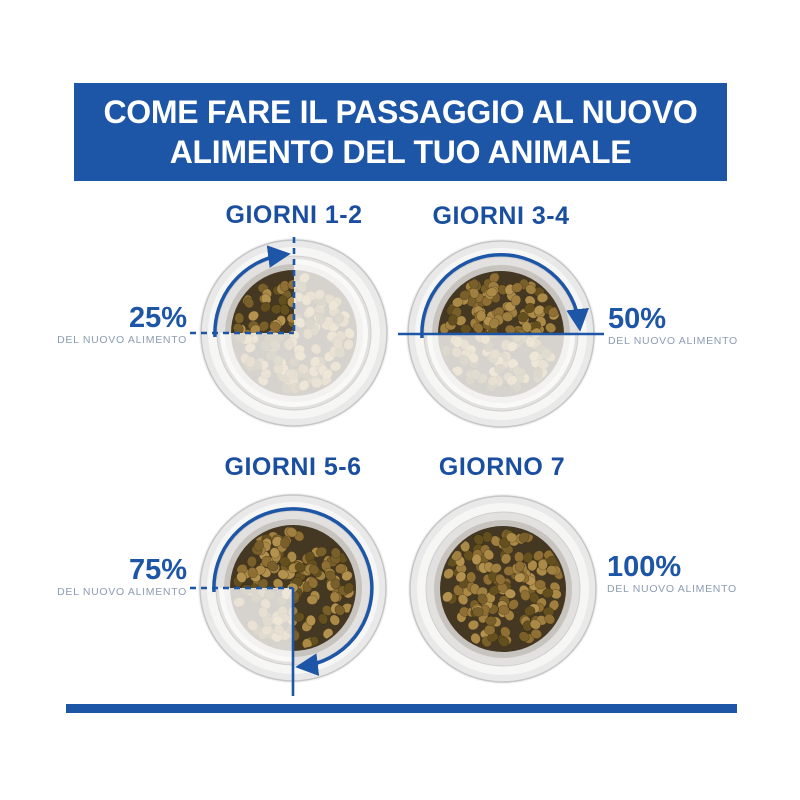 Image resolution: width=800 pixels, height=800 pixels. I want to click on percent-value: 75%, so click(157, 570).